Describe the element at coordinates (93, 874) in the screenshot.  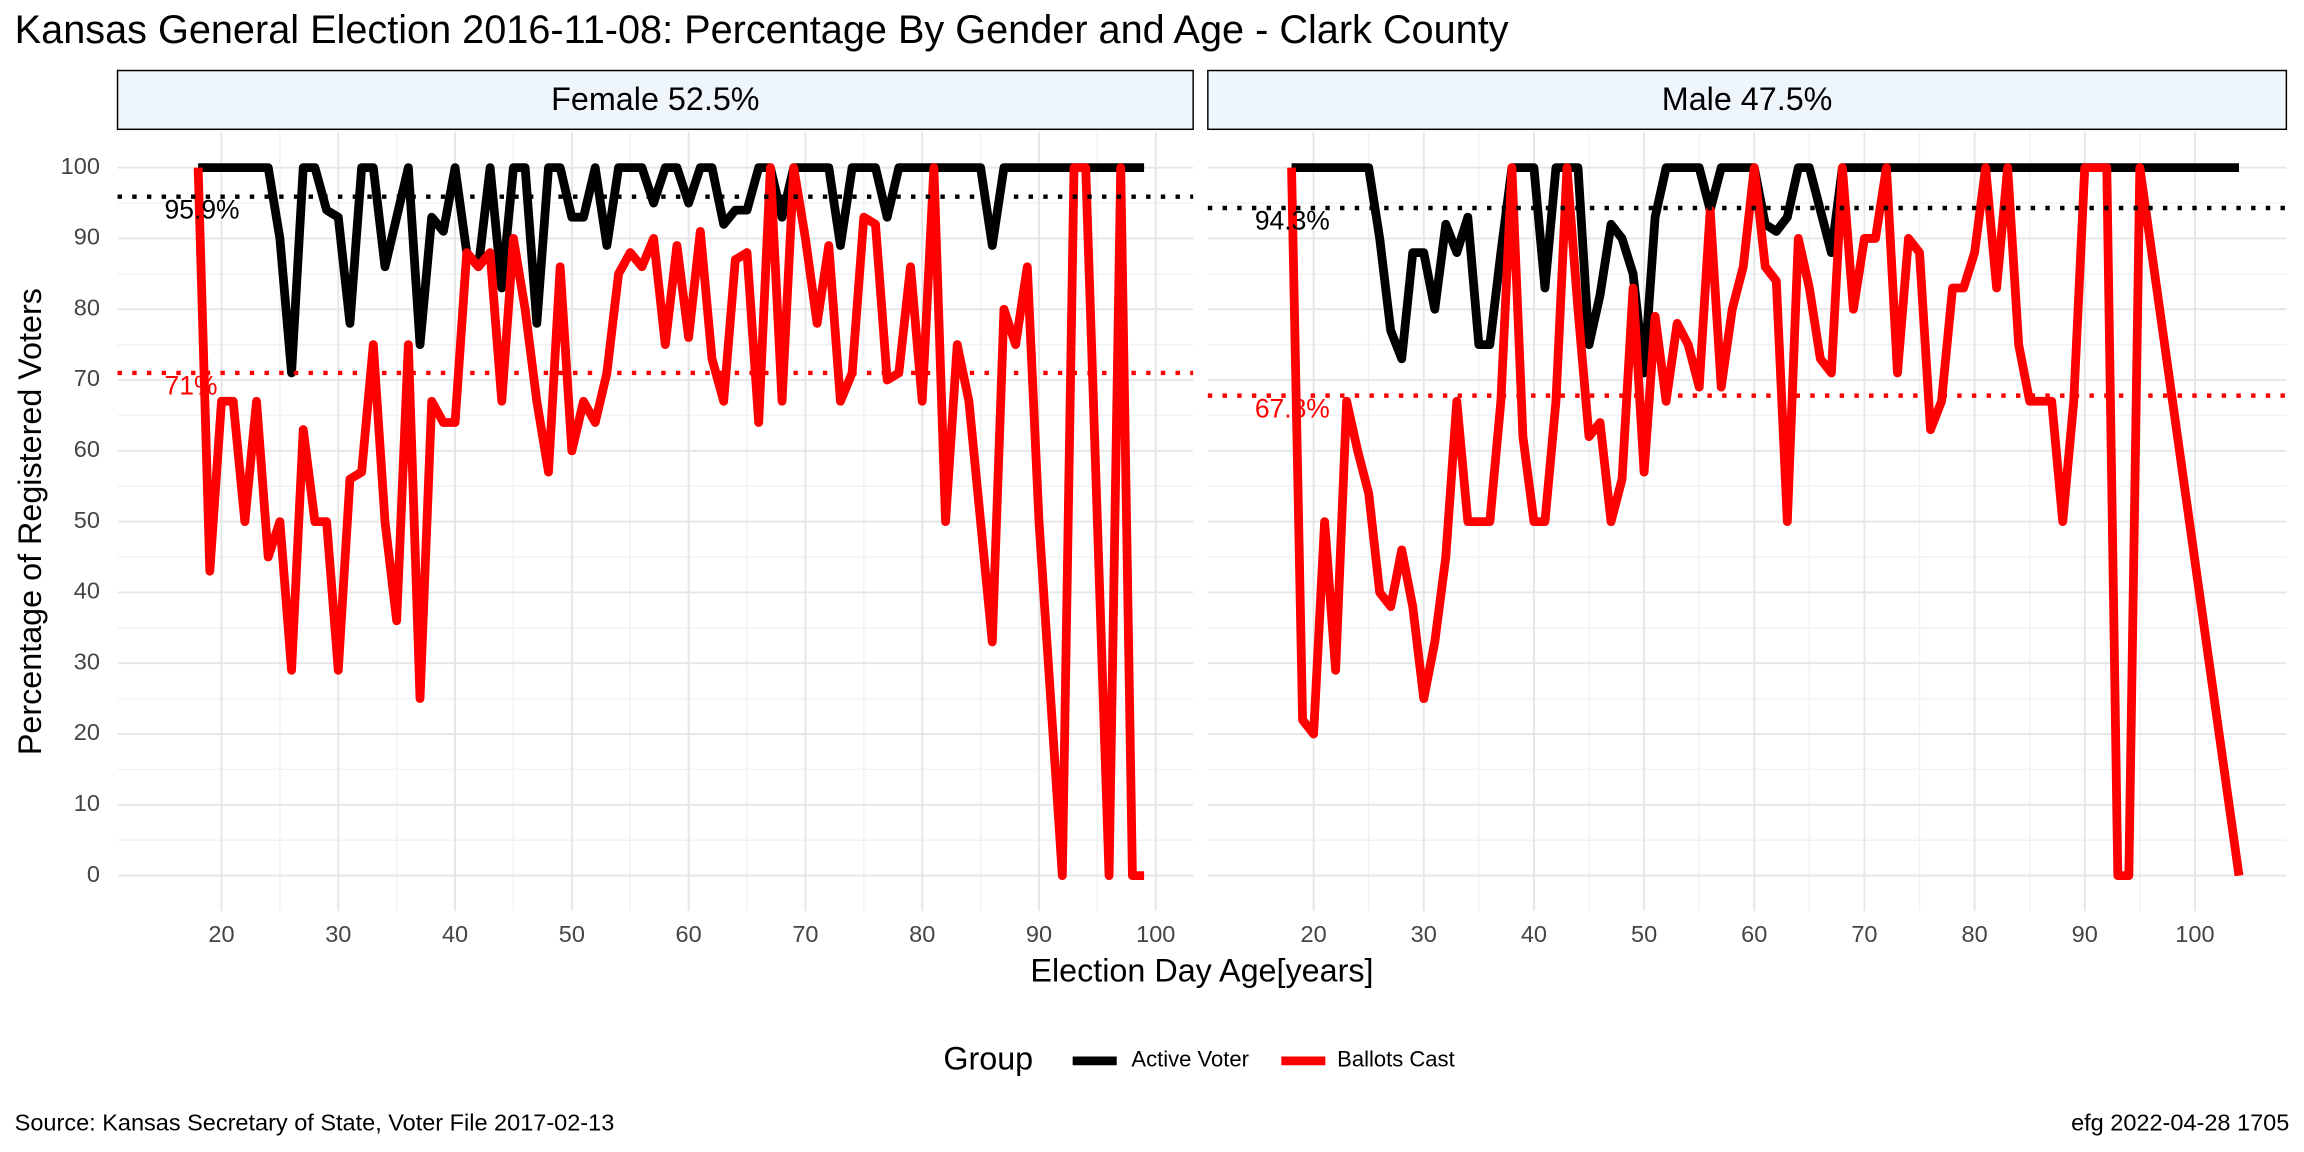
I see `y-tick-label: 0` at that location.